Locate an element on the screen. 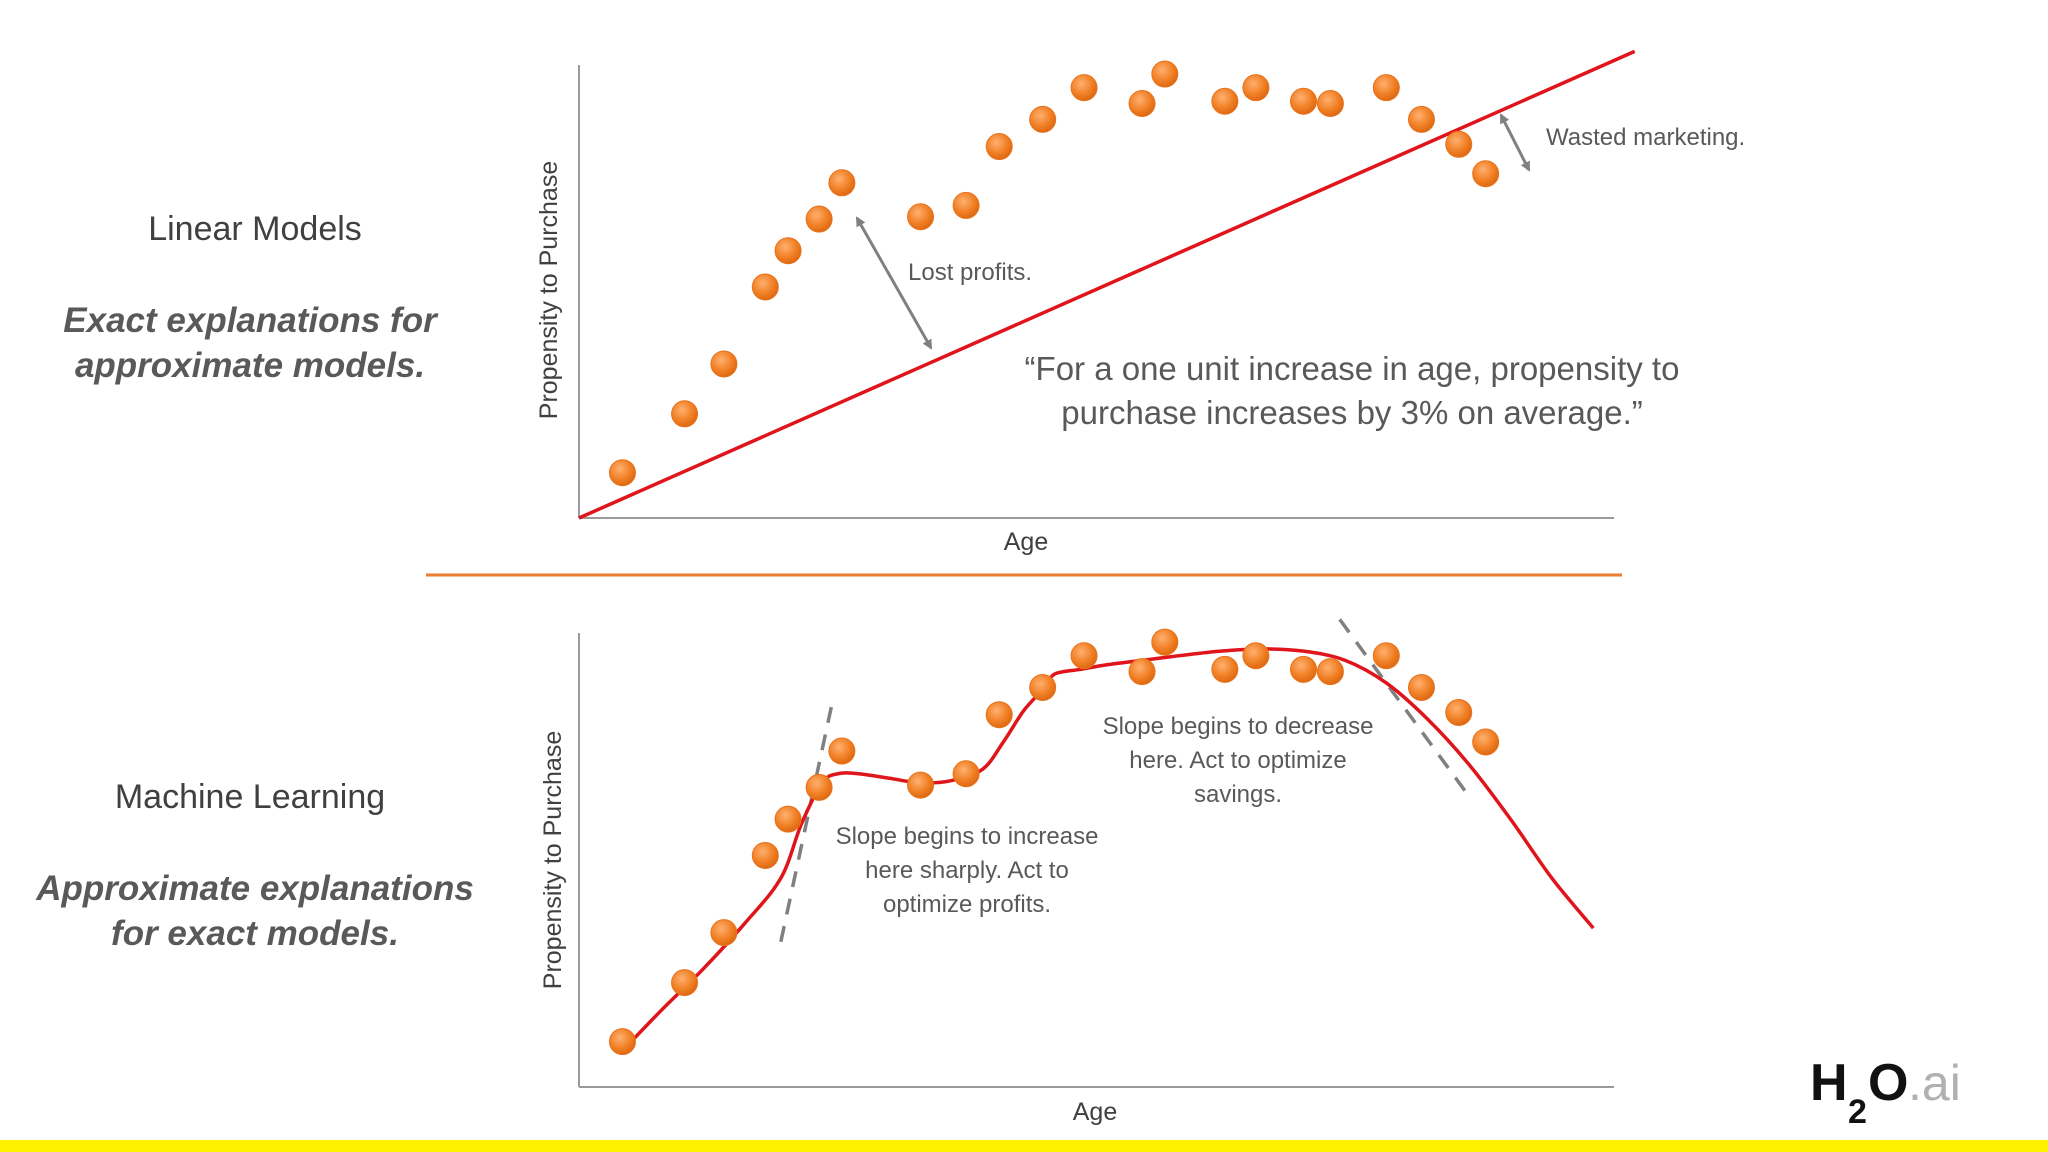 Image resolution: width=2048 pixels, height=1152 pixels. decrease-note-line3: savings. is located at coordinates (1238, 794).